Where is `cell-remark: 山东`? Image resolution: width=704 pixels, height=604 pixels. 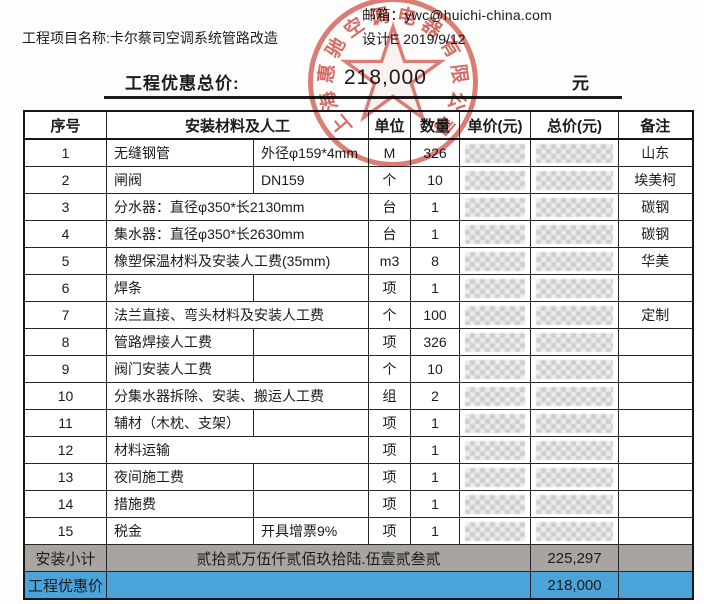
cell-remark: 山东 is located at coordinates (656, 152).